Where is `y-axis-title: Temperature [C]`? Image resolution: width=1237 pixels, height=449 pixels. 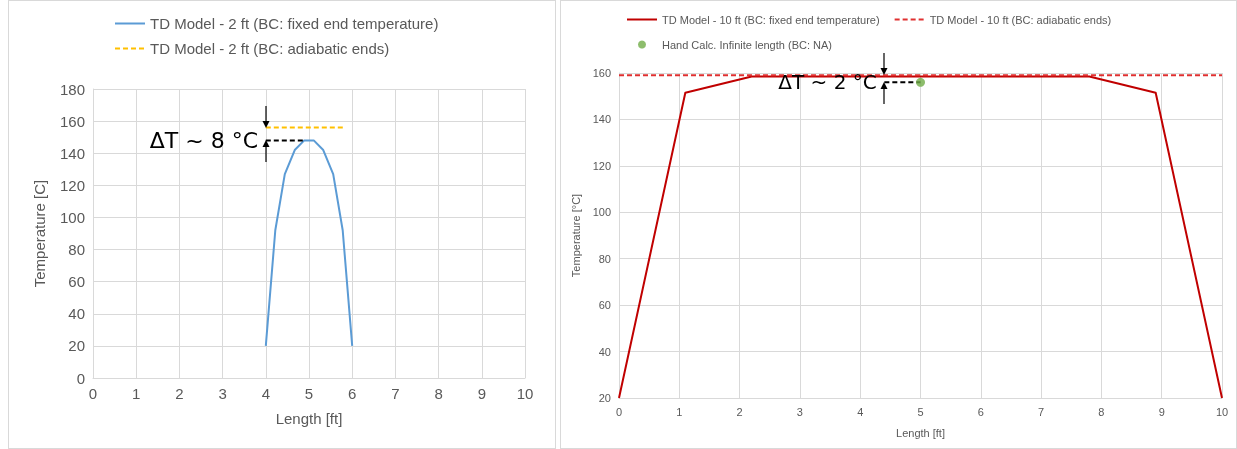
y-axis-title: Temperature [C] is located at coordinates (39, 233).